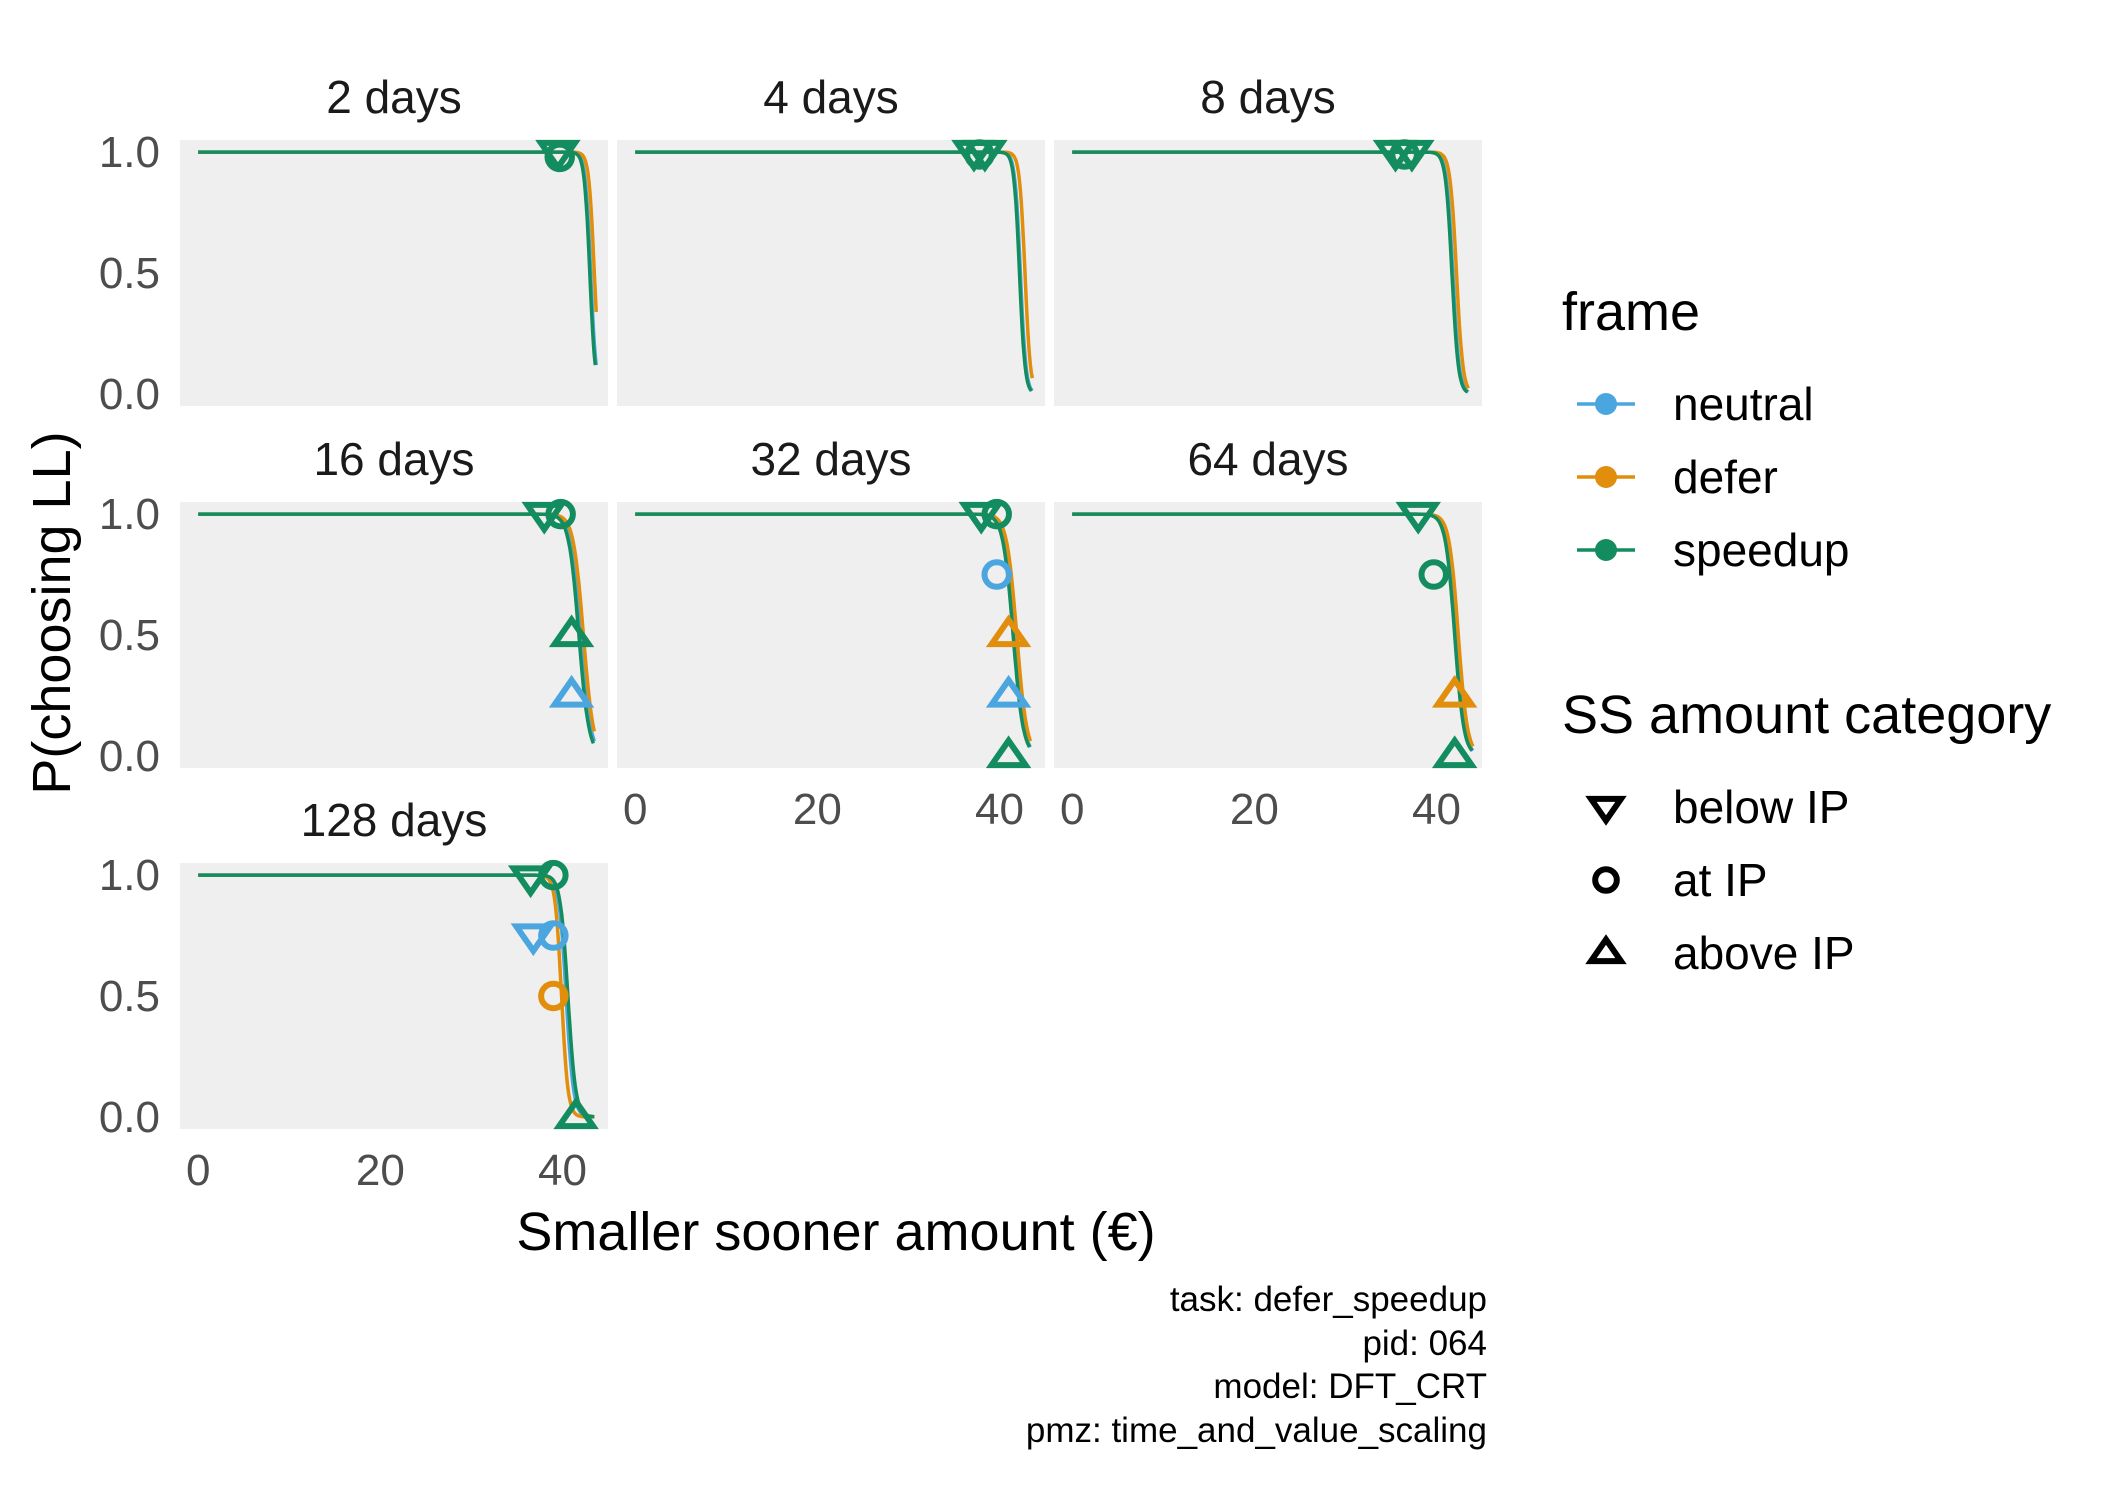 This screenshot has height=1499, width=2125. Describe the element at coordinates (1606, 949) in the screenshot. I see `legend-key-above` at that location.